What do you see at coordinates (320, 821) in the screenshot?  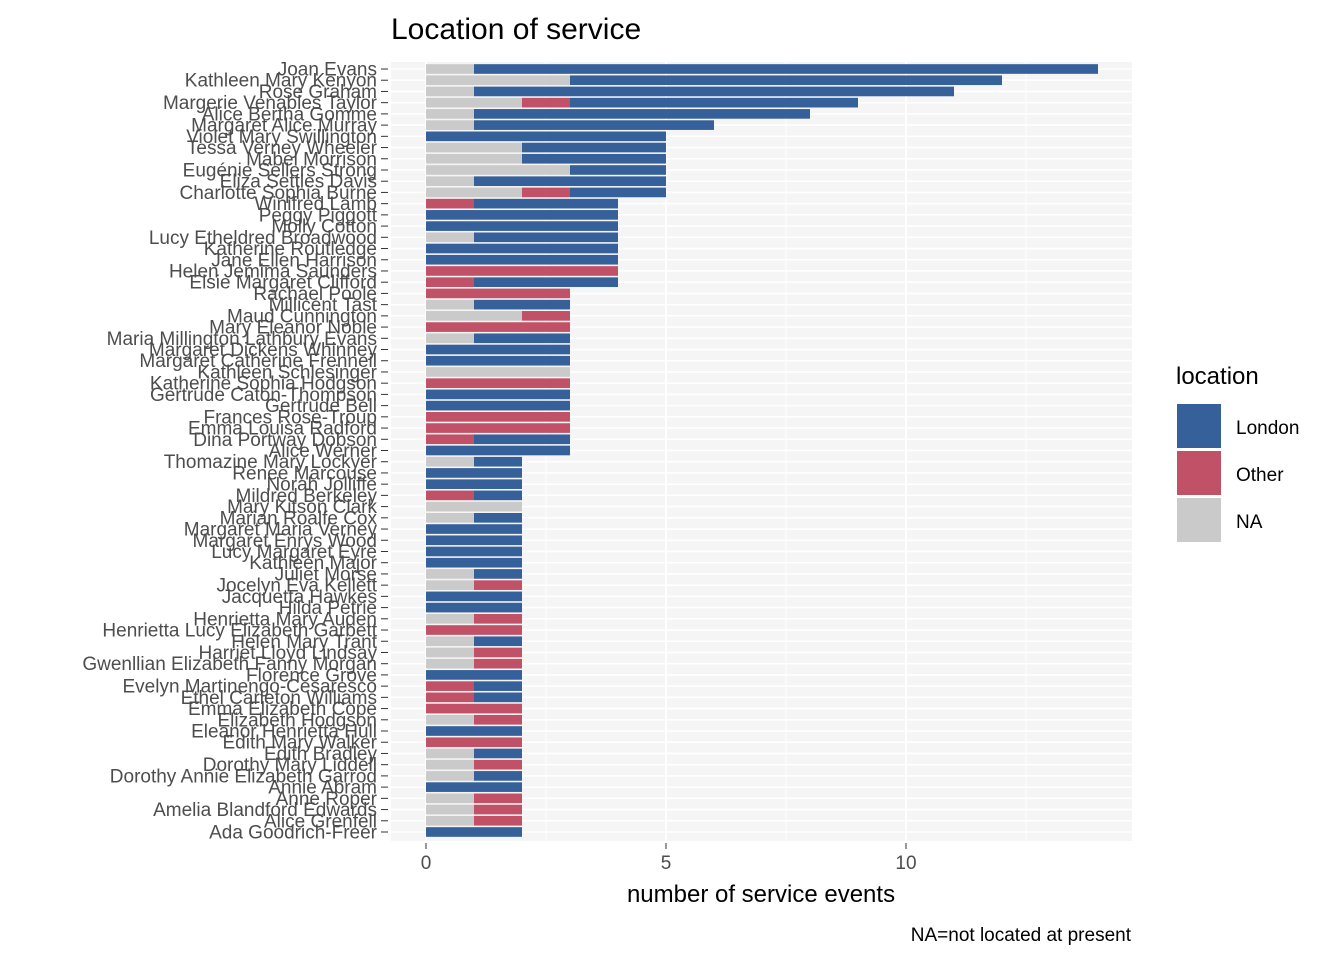 I see `y-tick-label: Alice Grenfell` at bounding box center [320, 821].